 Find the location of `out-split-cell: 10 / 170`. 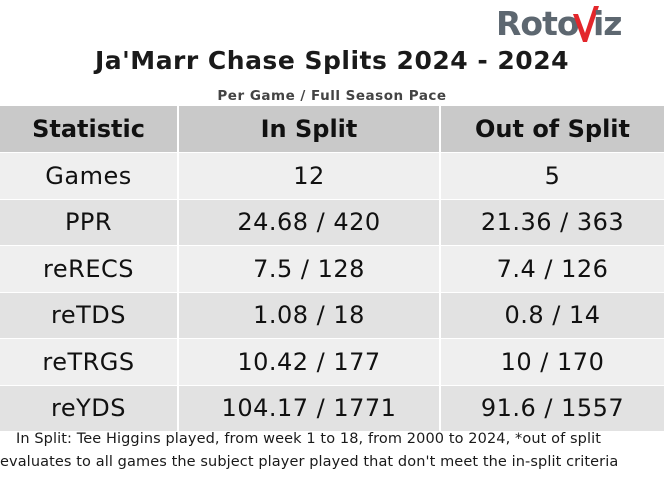

out-split-cell: 10 / 170 is located at coordinates (551, 361).